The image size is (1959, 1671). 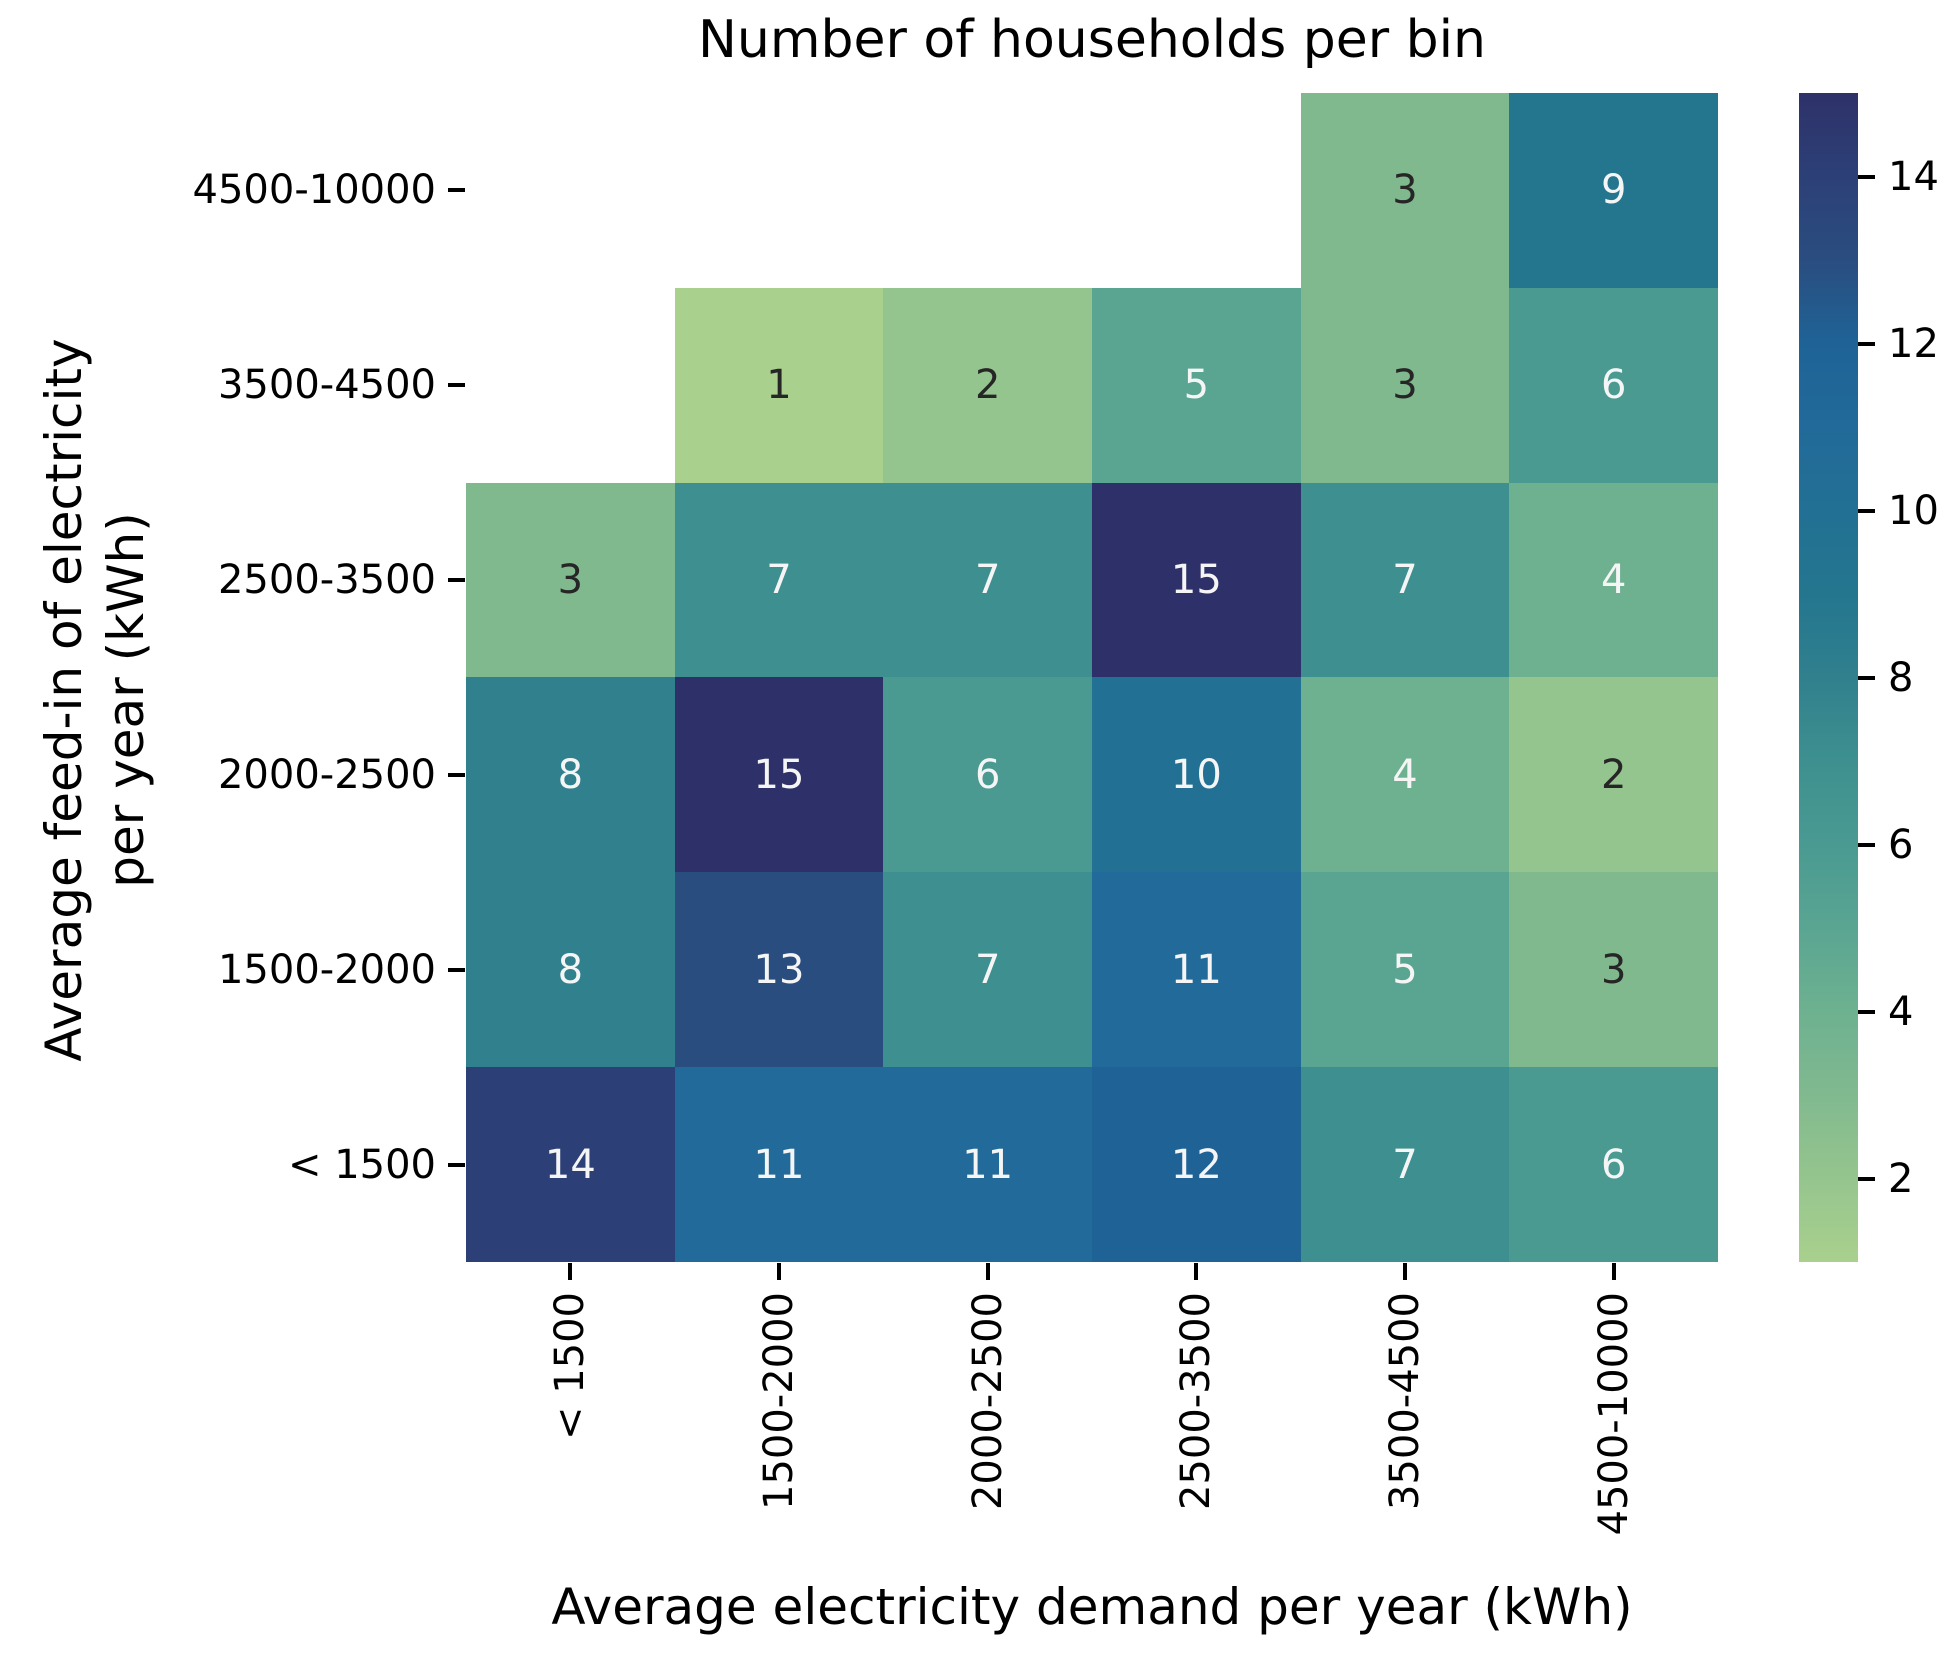 I want to click on colorbar, so click(x=1828, y=677).